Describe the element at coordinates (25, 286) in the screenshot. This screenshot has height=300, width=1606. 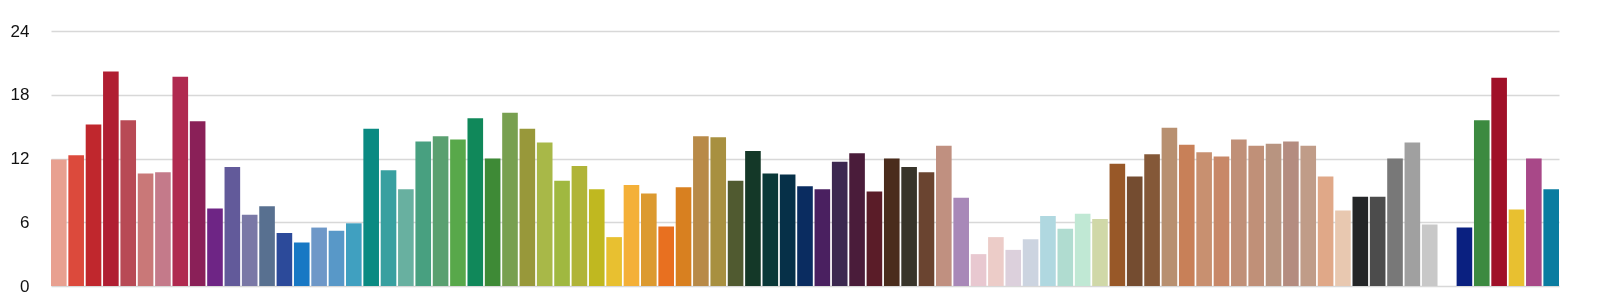
I see `y-tick-label: 0` at that location.